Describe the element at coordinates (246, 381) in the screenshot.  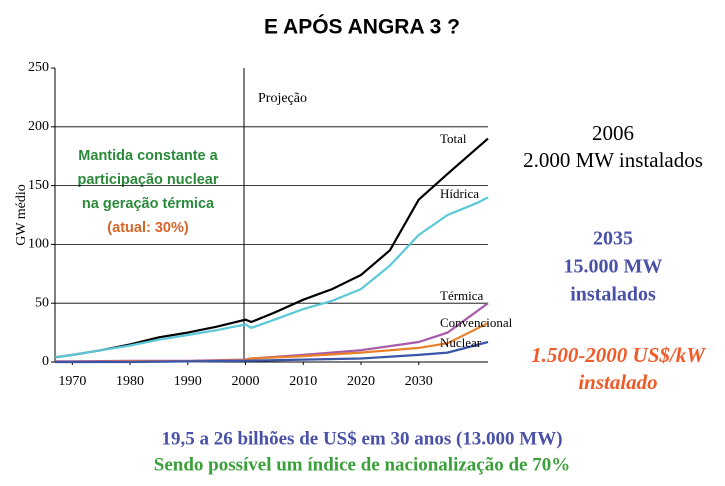
I see `x-tick-label: 2000` at that location.